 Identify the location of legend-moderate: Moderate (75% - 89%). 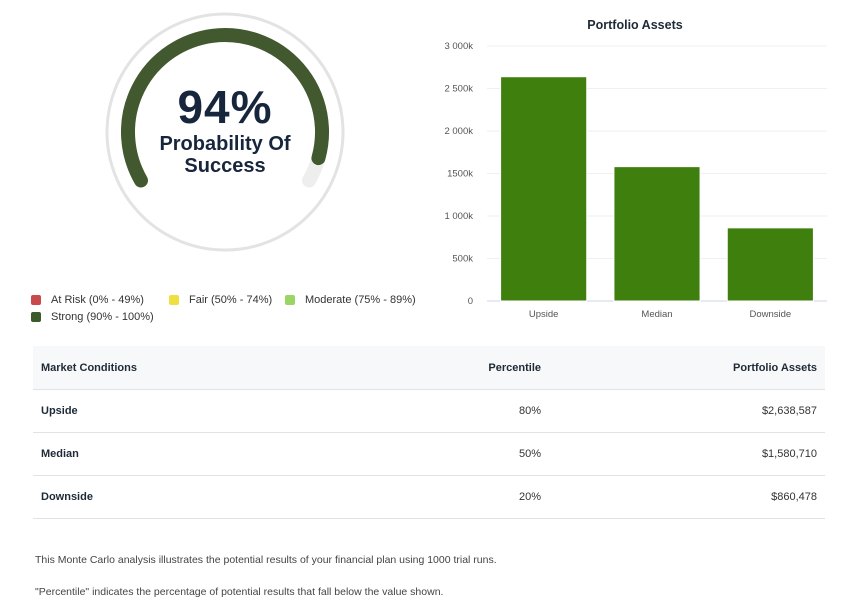
(350, 300).